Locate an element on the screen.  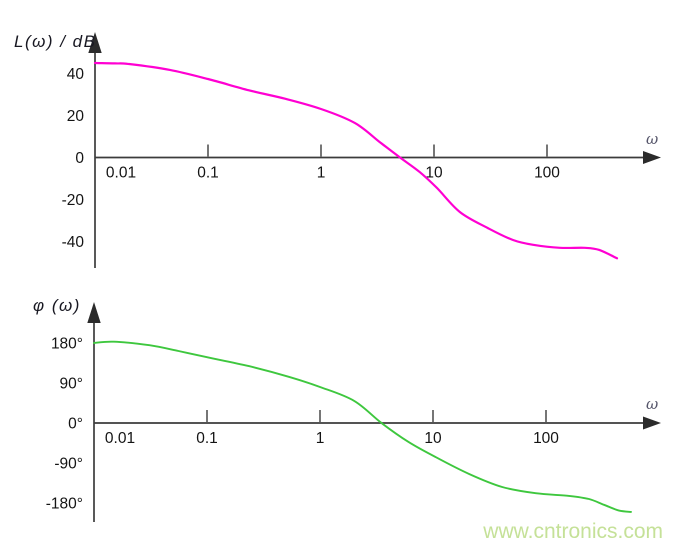
magnitude-x-axis-label: ω is located at coordinates (652, 139).